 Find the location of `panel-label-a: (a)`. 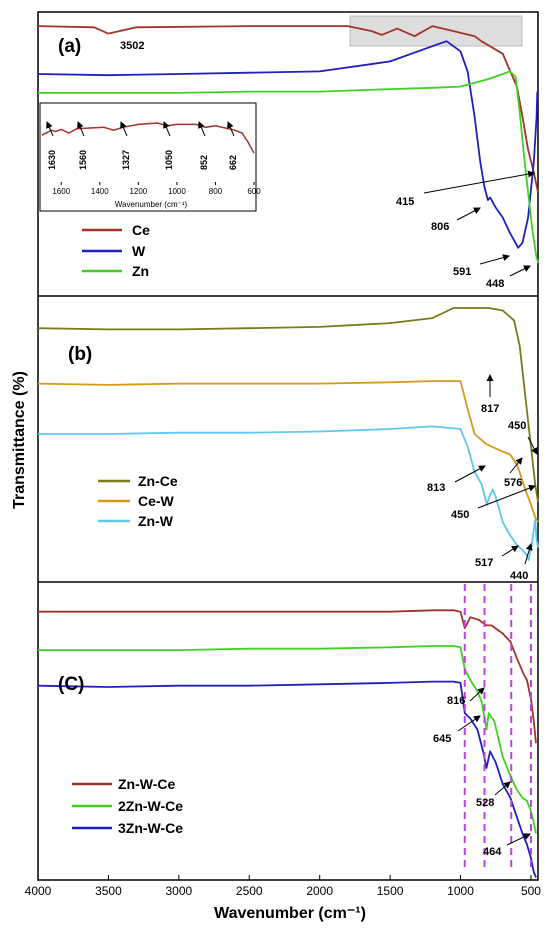

panel-label-a: (a) is located at coordinates (69, 46).